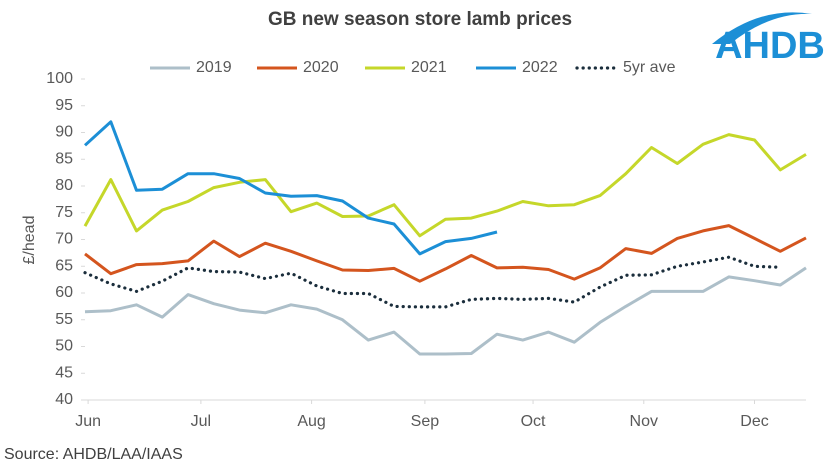 The height and width of the screenshot is (469, 837). What do you see at coordinates (64, 132) in the screenshot?
I see `y-tick-label: 90` at bounding box center [64, 132].